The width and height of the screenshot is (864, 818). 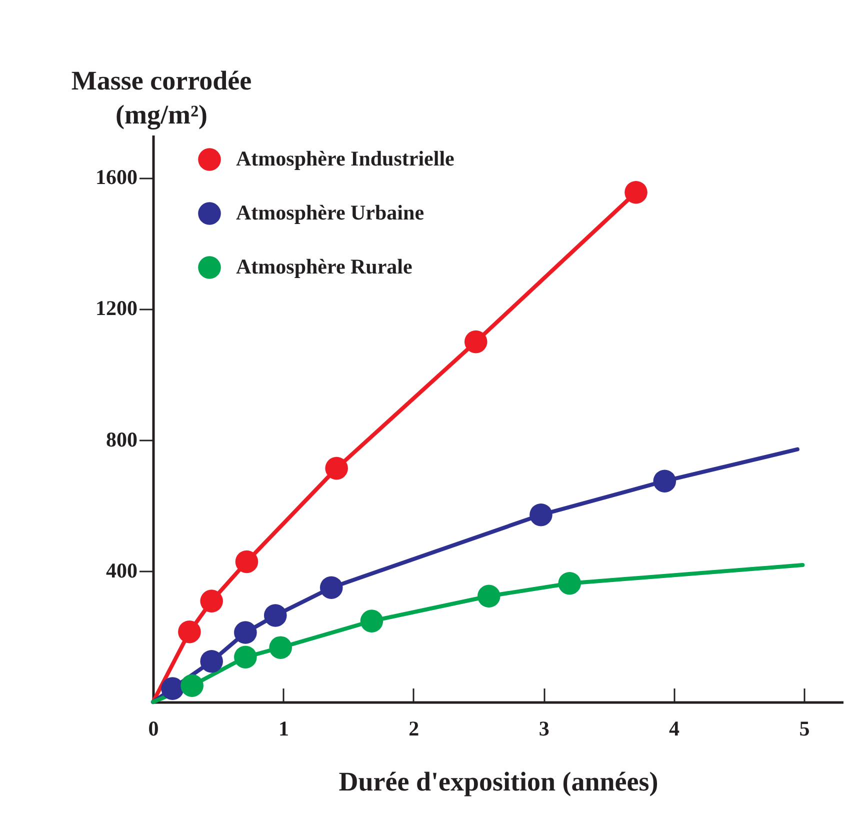 What do you see at coordinates (161, 98) in the screenshot?
I see `y-axis-title: Masse corrodée (mg/m²)` at bounding box center [161, 98].